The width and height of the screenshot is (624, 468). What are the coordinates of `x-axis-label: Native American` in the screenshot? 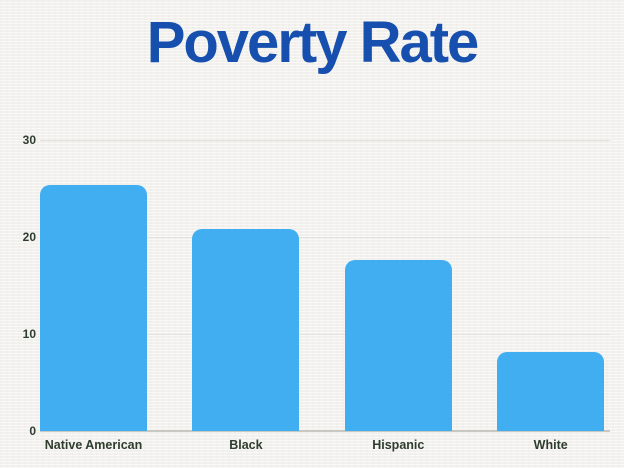 It's located at (93, 445).